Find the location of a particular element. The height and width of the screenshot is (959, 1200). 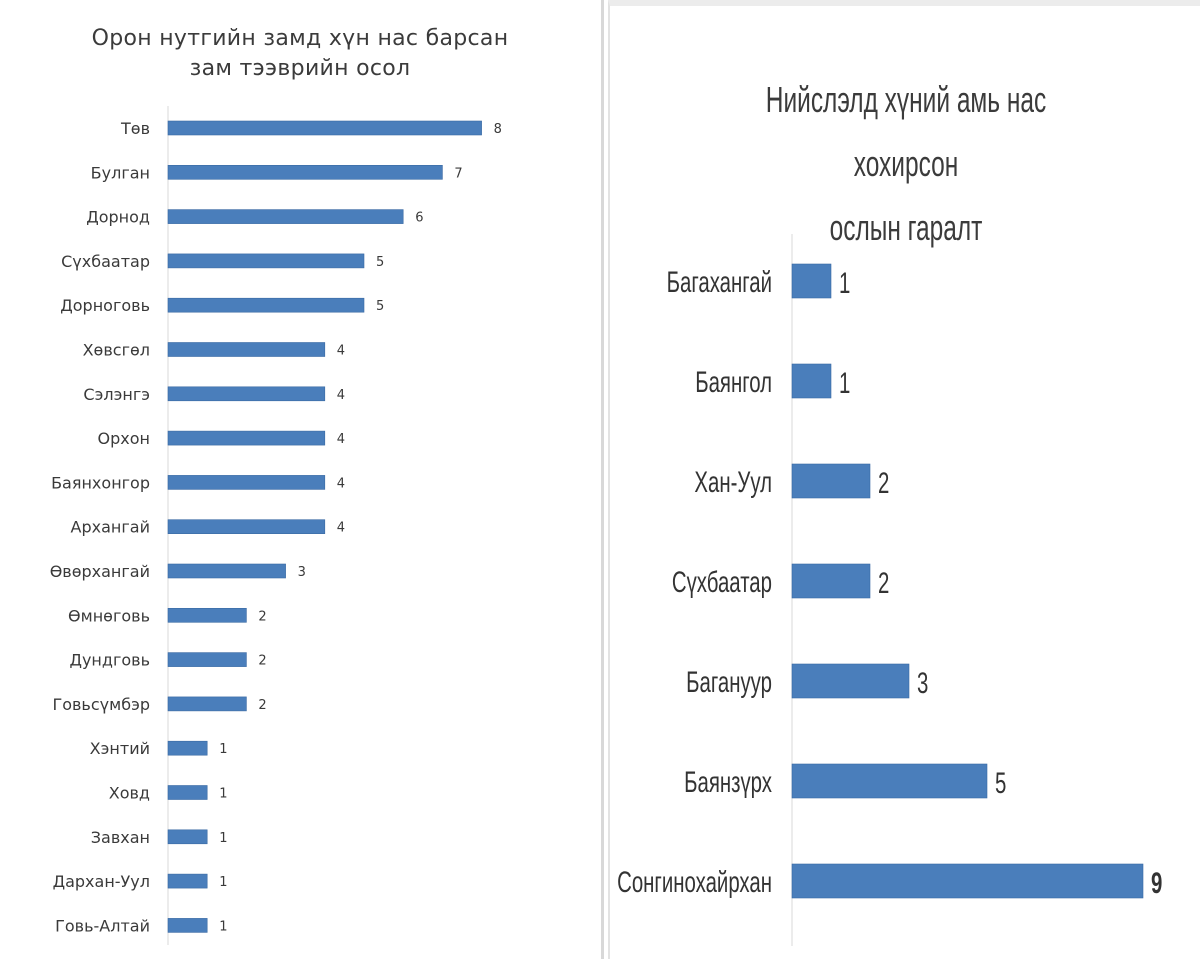

category-label: Булган is located at coordinates (120, 172).